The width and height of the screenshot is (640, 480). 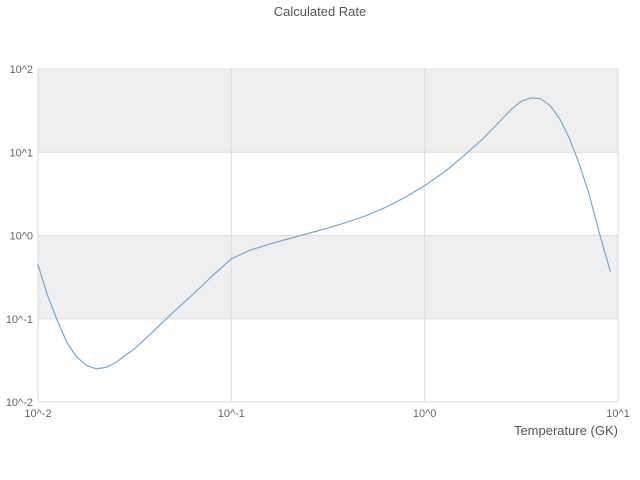 What do you see at coordinates (326, 414) in the screenshot?
I see `x-tick-labels: 10^-2 10^-1 10^0 10^1` at bounding box center [326, 414].